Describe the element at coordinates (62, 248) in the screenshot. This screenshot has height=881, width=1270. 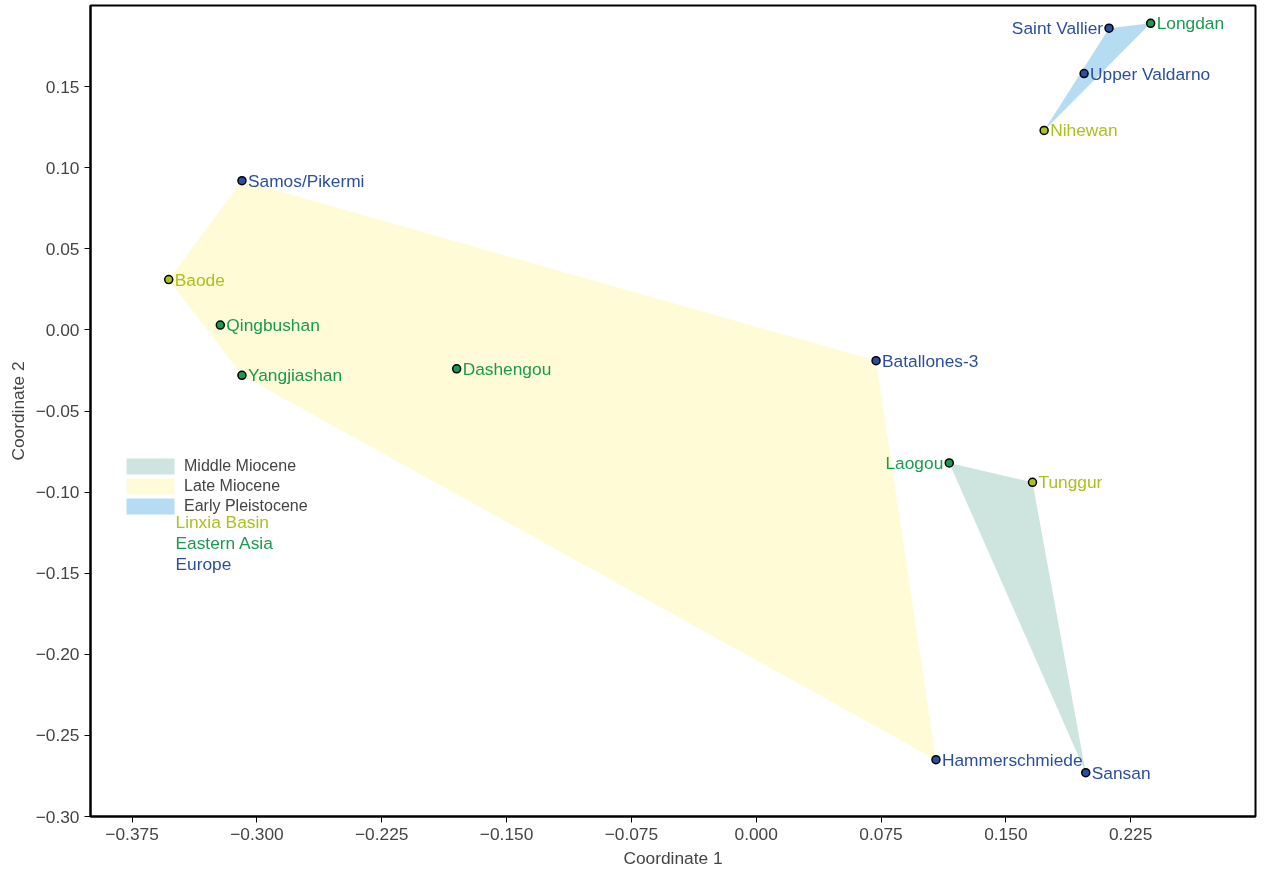
I see `y-tick-label: 0.05` at that location.